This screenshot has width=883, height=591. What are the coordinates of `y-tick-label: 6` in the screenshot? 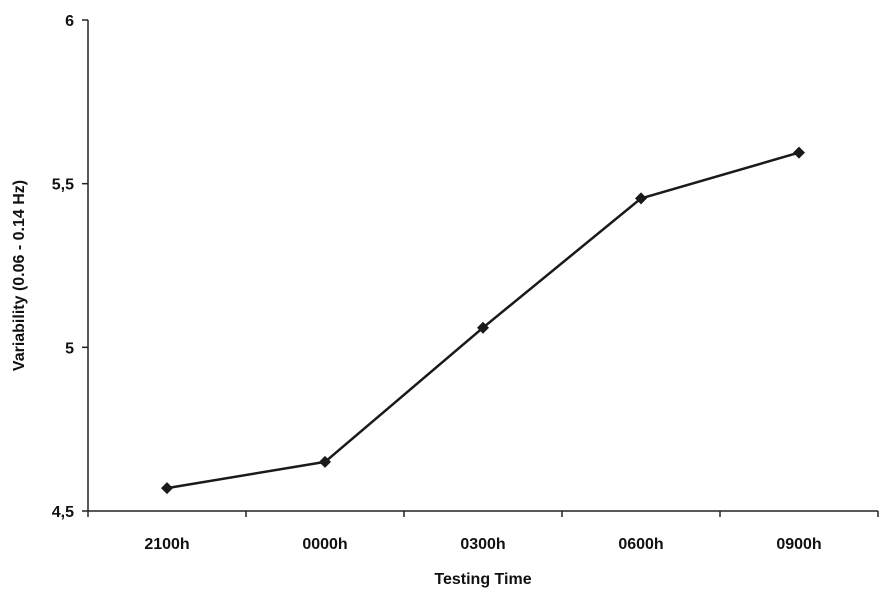 It's located at (69, 21).